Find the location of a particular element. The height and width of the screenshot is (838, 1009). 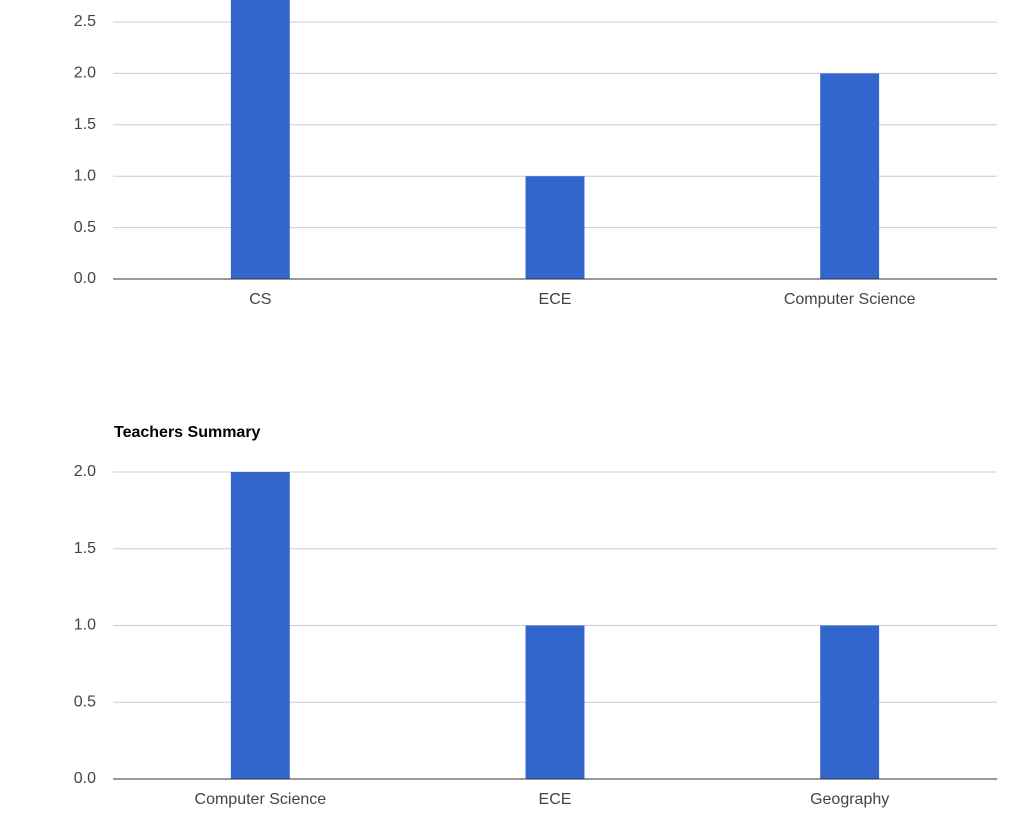

y-tick-label: 2.5 is located at coordinates (85, 21).